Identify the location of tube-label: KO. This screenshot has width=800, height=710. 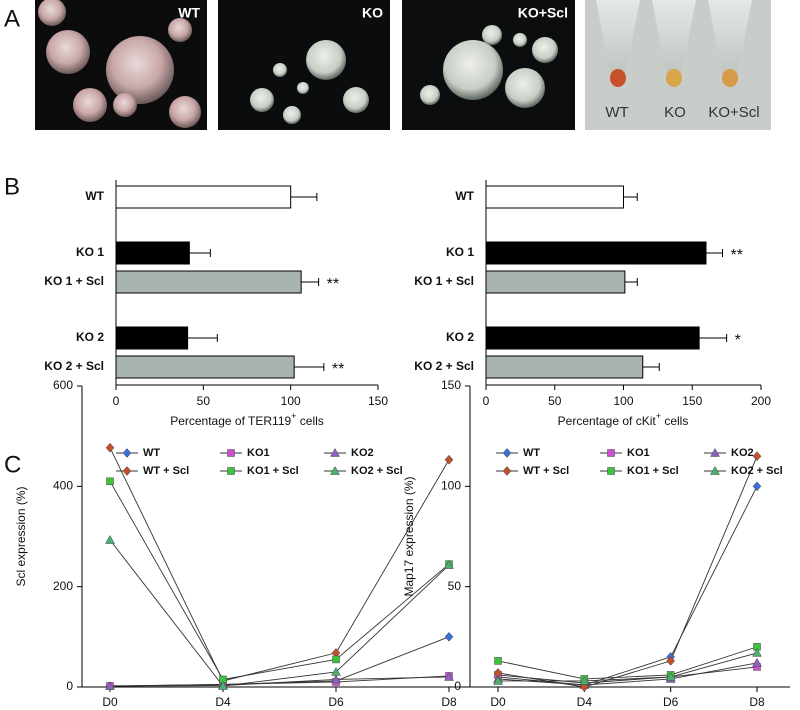
(675, 112).